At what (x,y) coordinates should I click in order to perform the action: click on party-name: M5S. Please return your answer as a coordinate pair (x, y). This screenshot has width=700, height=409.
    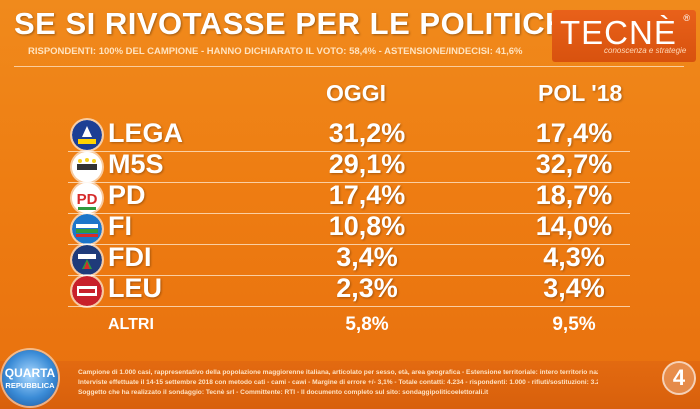
    Looking at the image, I should click on (136, 164).